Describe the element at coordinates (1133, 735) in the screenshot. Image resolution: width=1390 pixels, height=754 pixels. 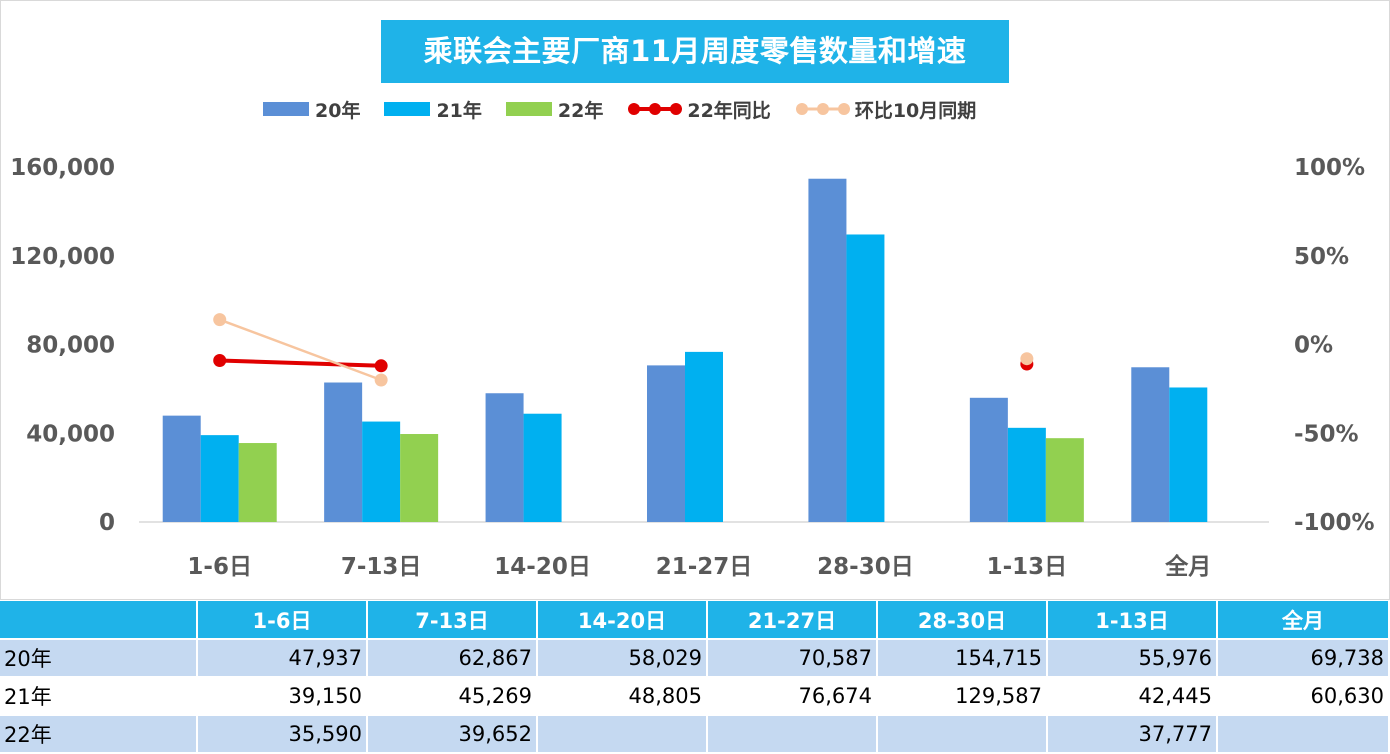
I see `table-cell: 37,777` at that location.